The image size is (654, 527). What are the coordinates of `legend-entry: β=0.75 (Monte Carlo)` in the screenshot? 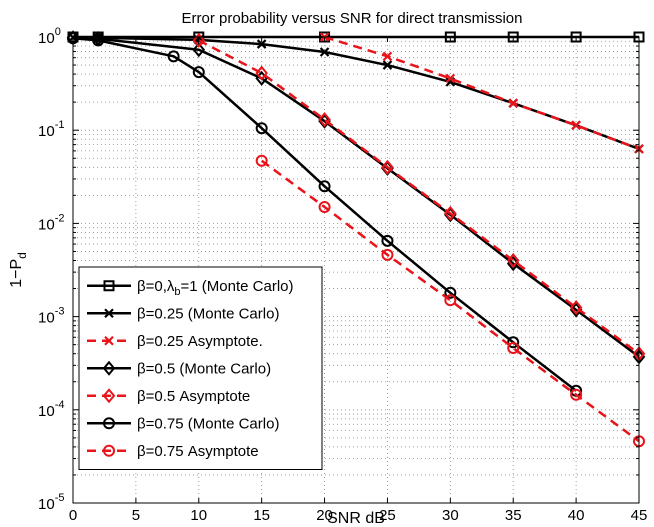 It's located at (183, 423).